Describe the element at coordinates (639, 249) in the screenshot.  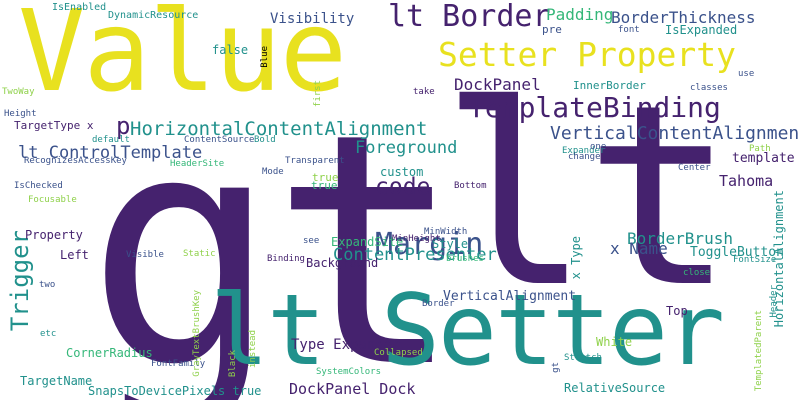
I see `word-x-name: x Name` at that location.